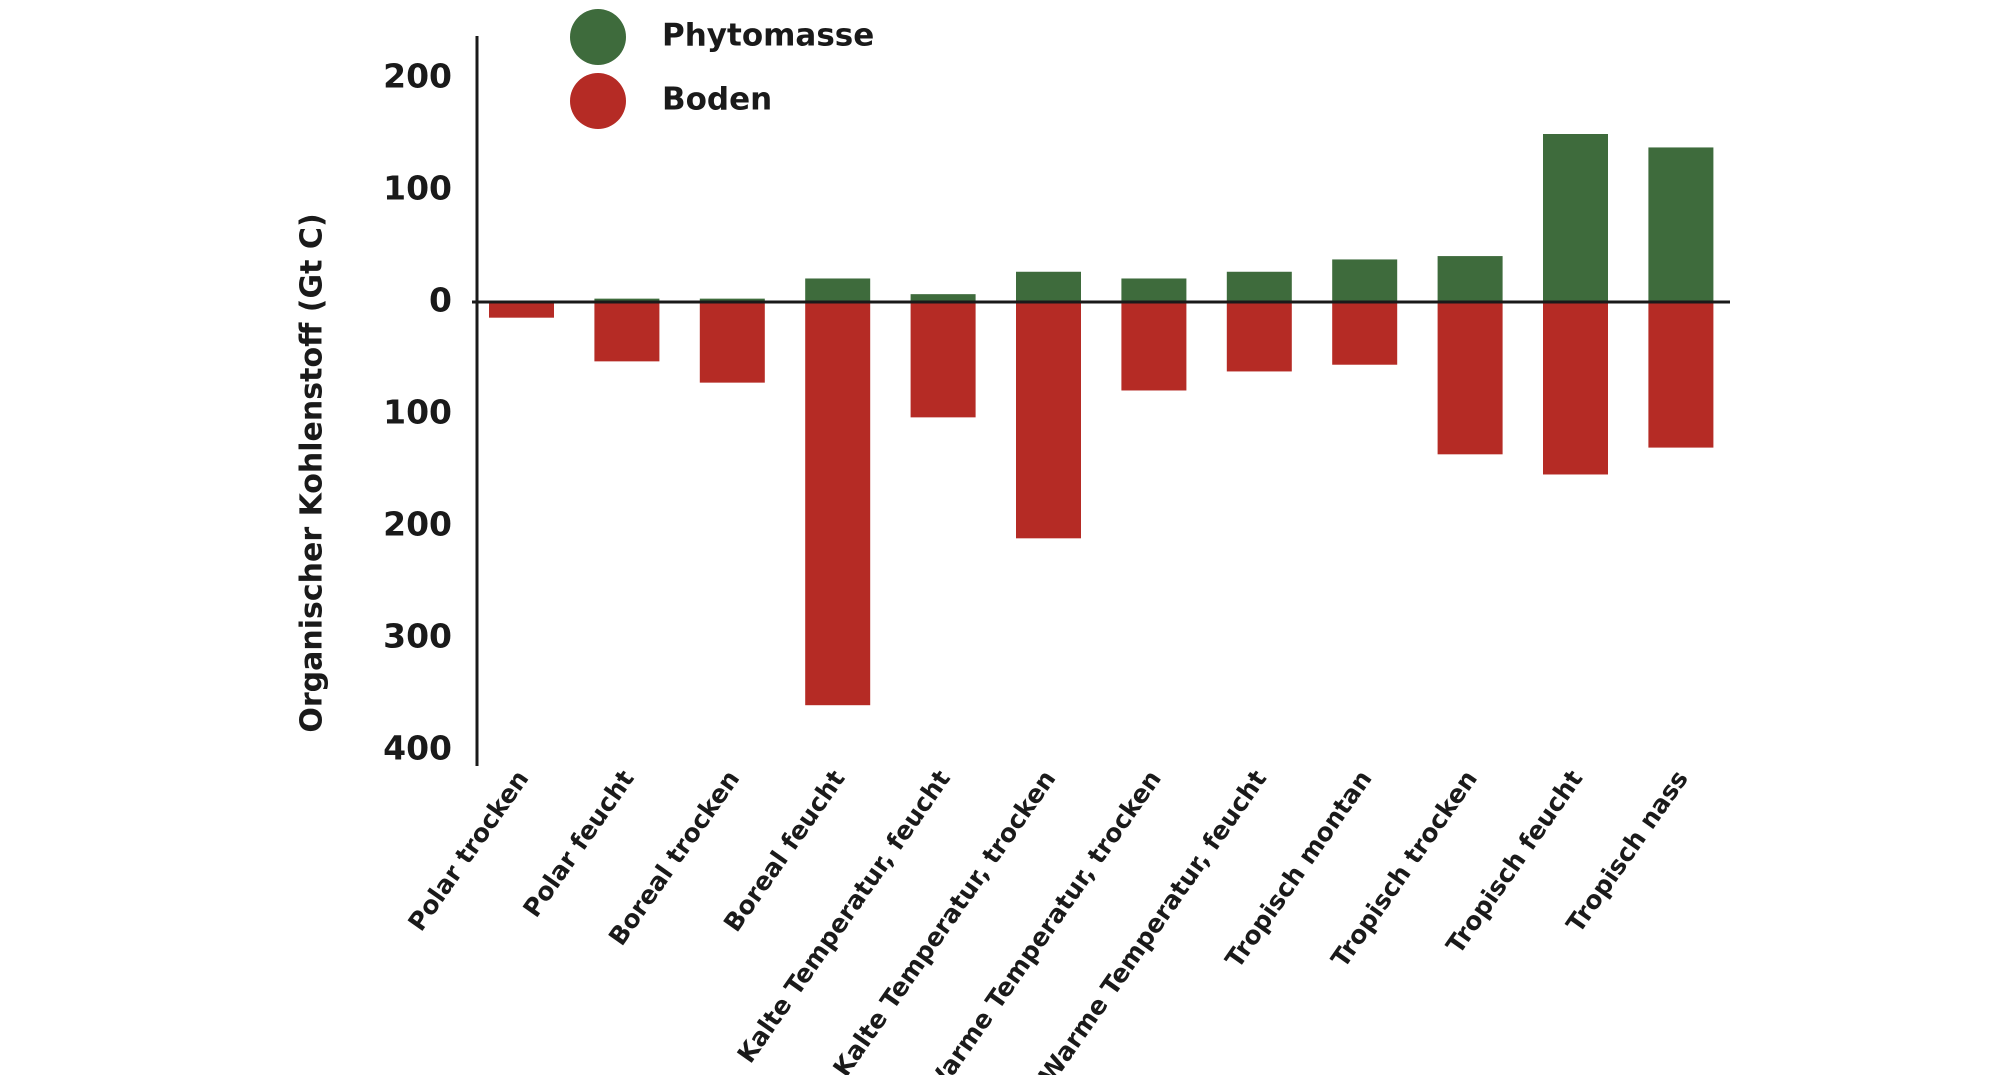 This screenshot has width=2000, height=1075. I want to click on y-tick-label: 300, so click(417, 636).